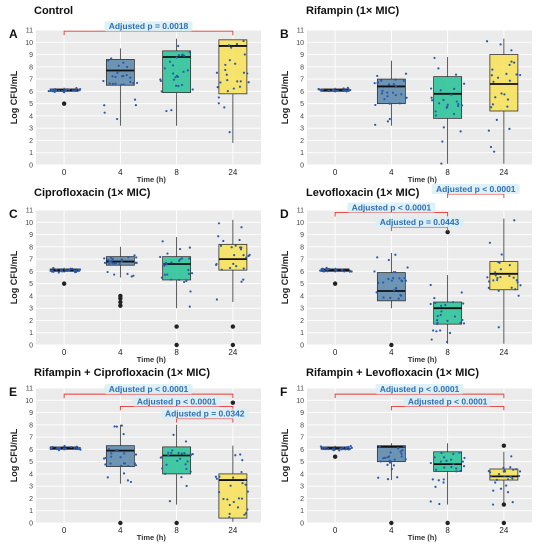 Image resolution: width=543 pixels, height=550 pixels. I want to click on annotation-text: Adjusted p < 0.0001, so click(392, 207).